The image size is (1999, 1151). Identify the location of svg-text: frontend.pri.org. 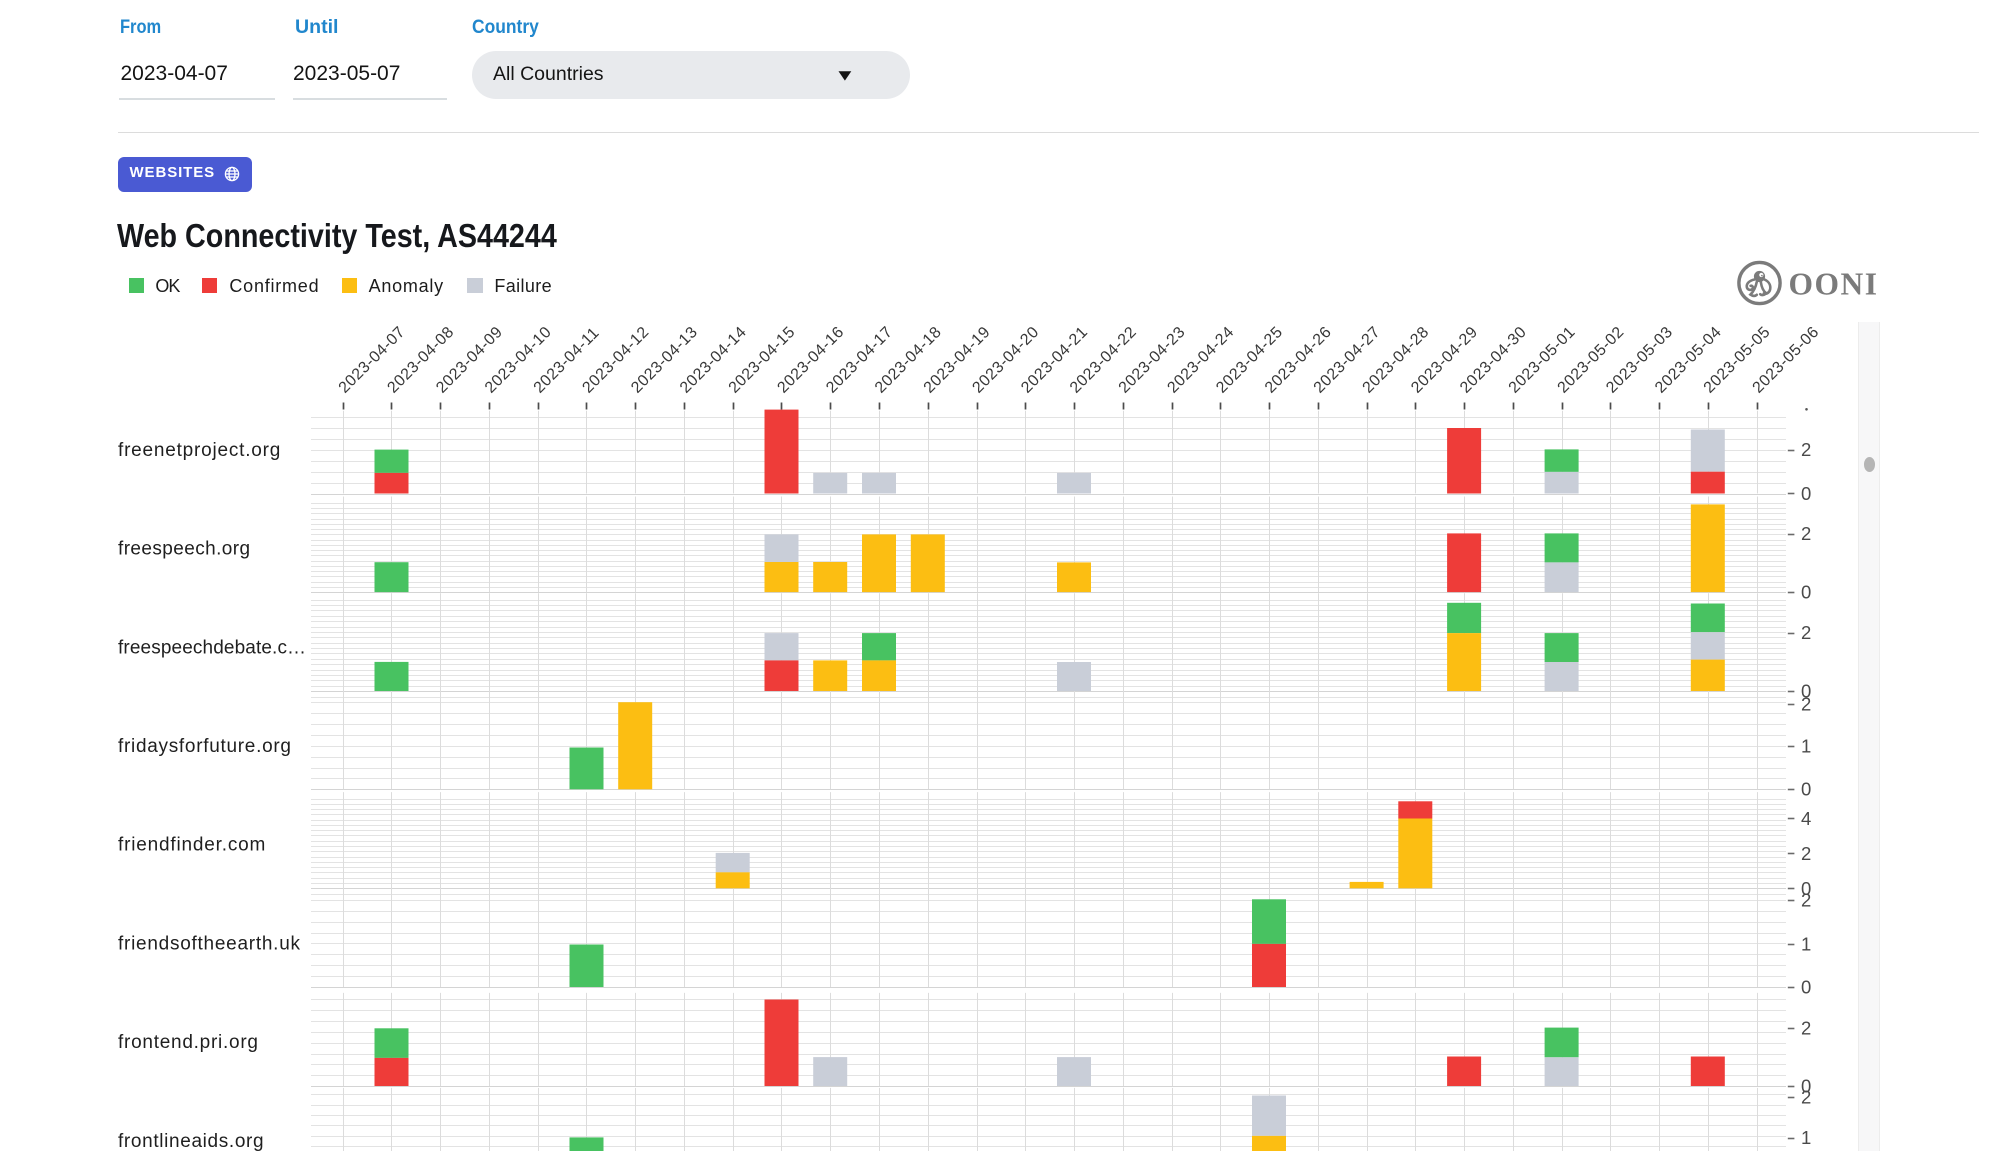
(188, 1042).